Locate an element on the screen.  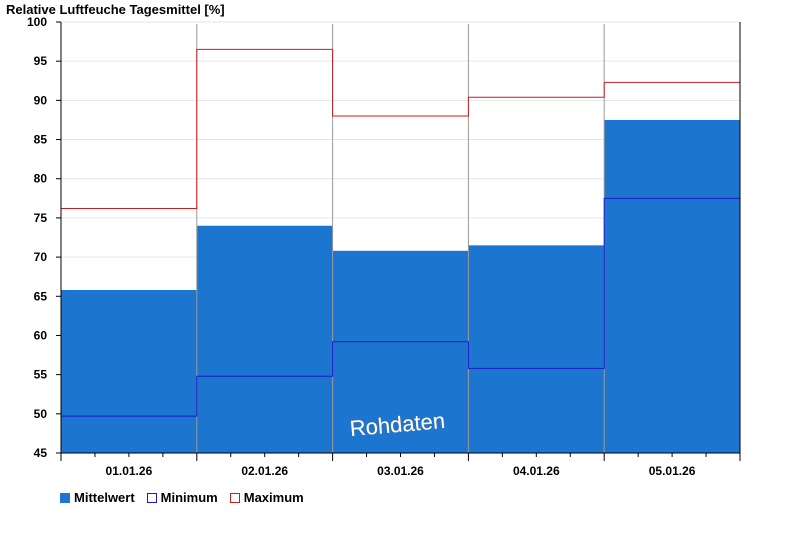
chart-title: Relative Luftfeuche Tagesmittel [%] is located at coordinates (115, 9).